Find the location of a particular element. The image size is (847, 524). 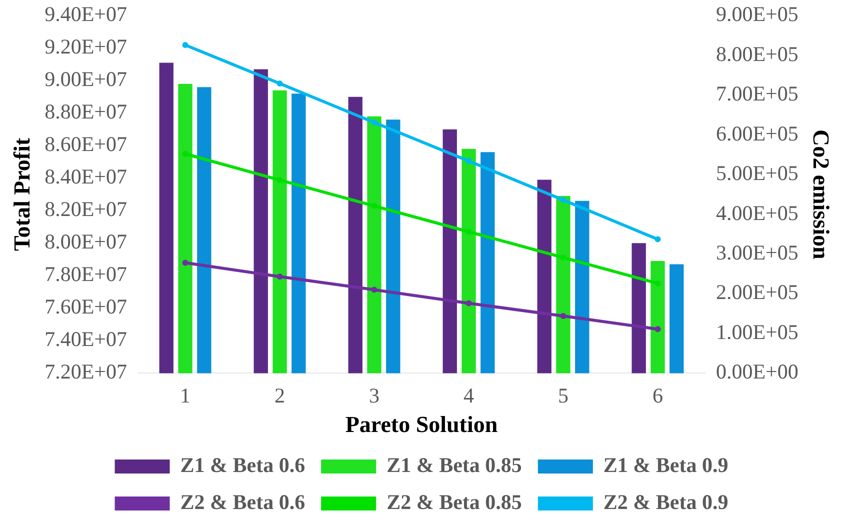

x-tick-label: 2 is located at coordinates (280, 395).